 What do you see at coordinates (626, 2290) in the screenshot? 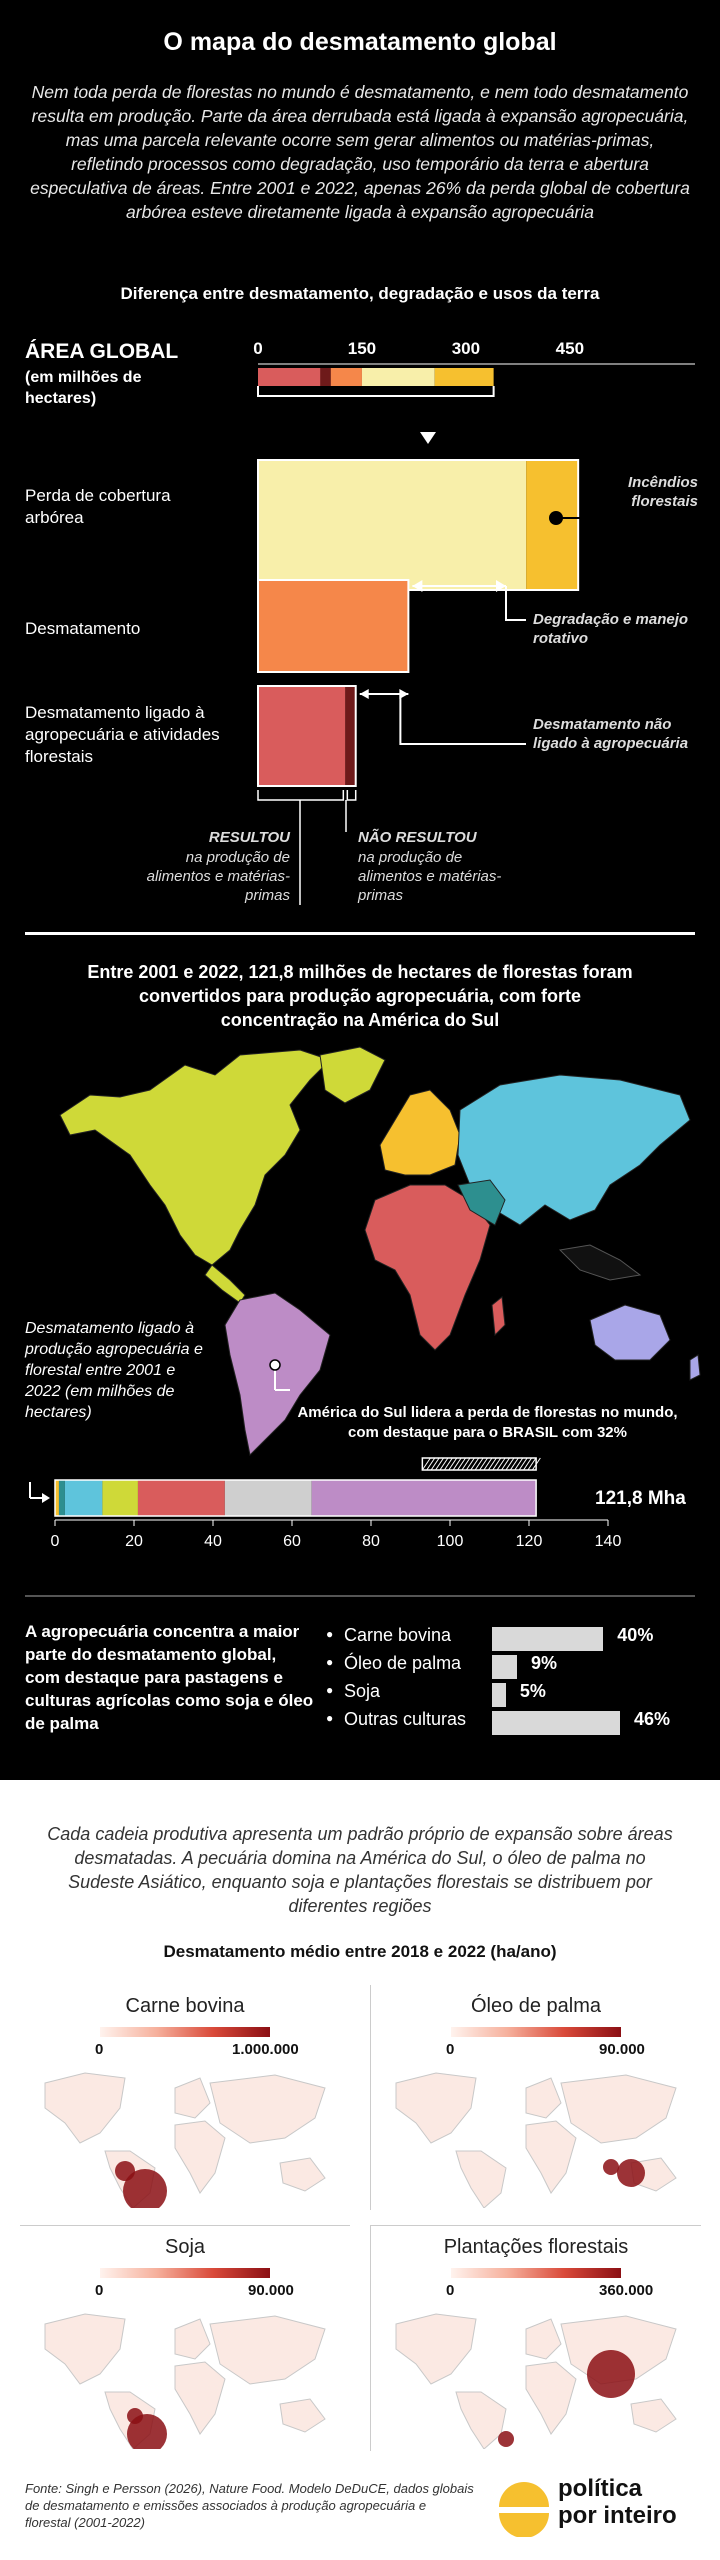
I see `scale-max-label: 360.000` at bounding box center [626, 2290].